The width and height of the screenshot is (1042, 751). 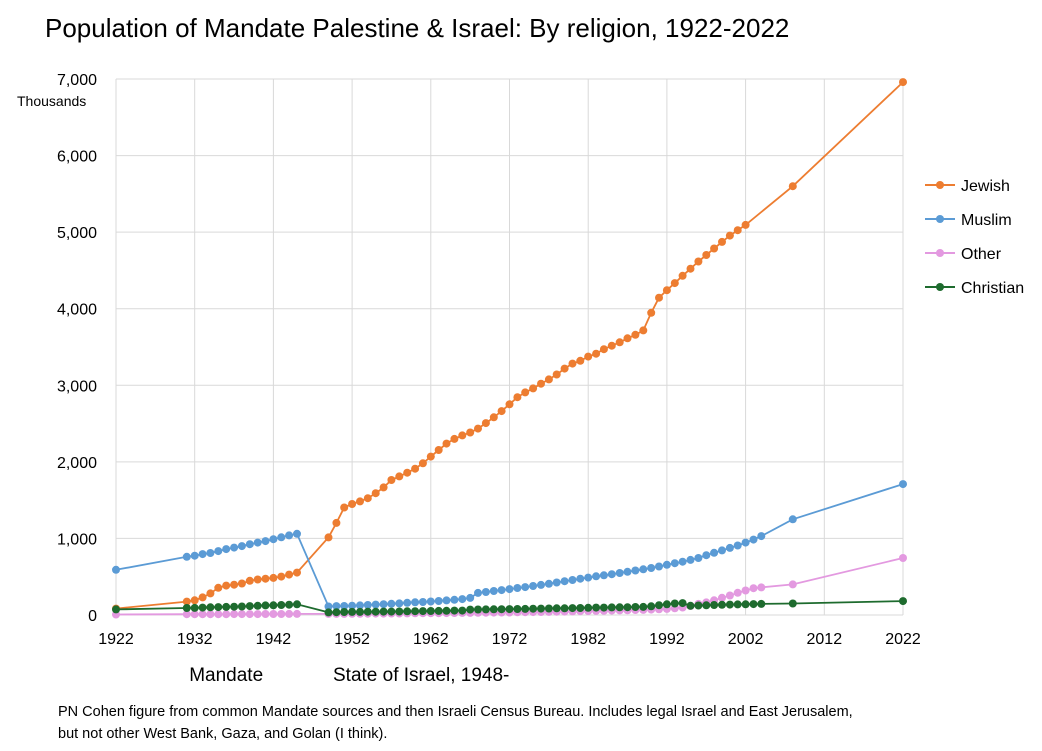 I want to click on x-tick-label: 2002, so click(x=746, y=639).